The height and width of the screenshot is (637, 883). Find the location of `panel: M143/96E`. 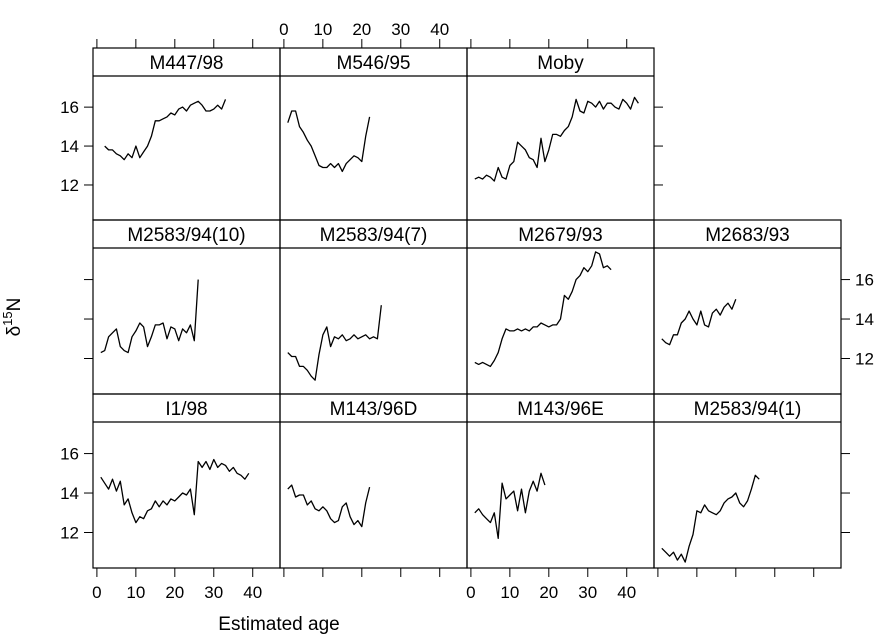

panel: M143/96E is located at coordinates (560, 481).